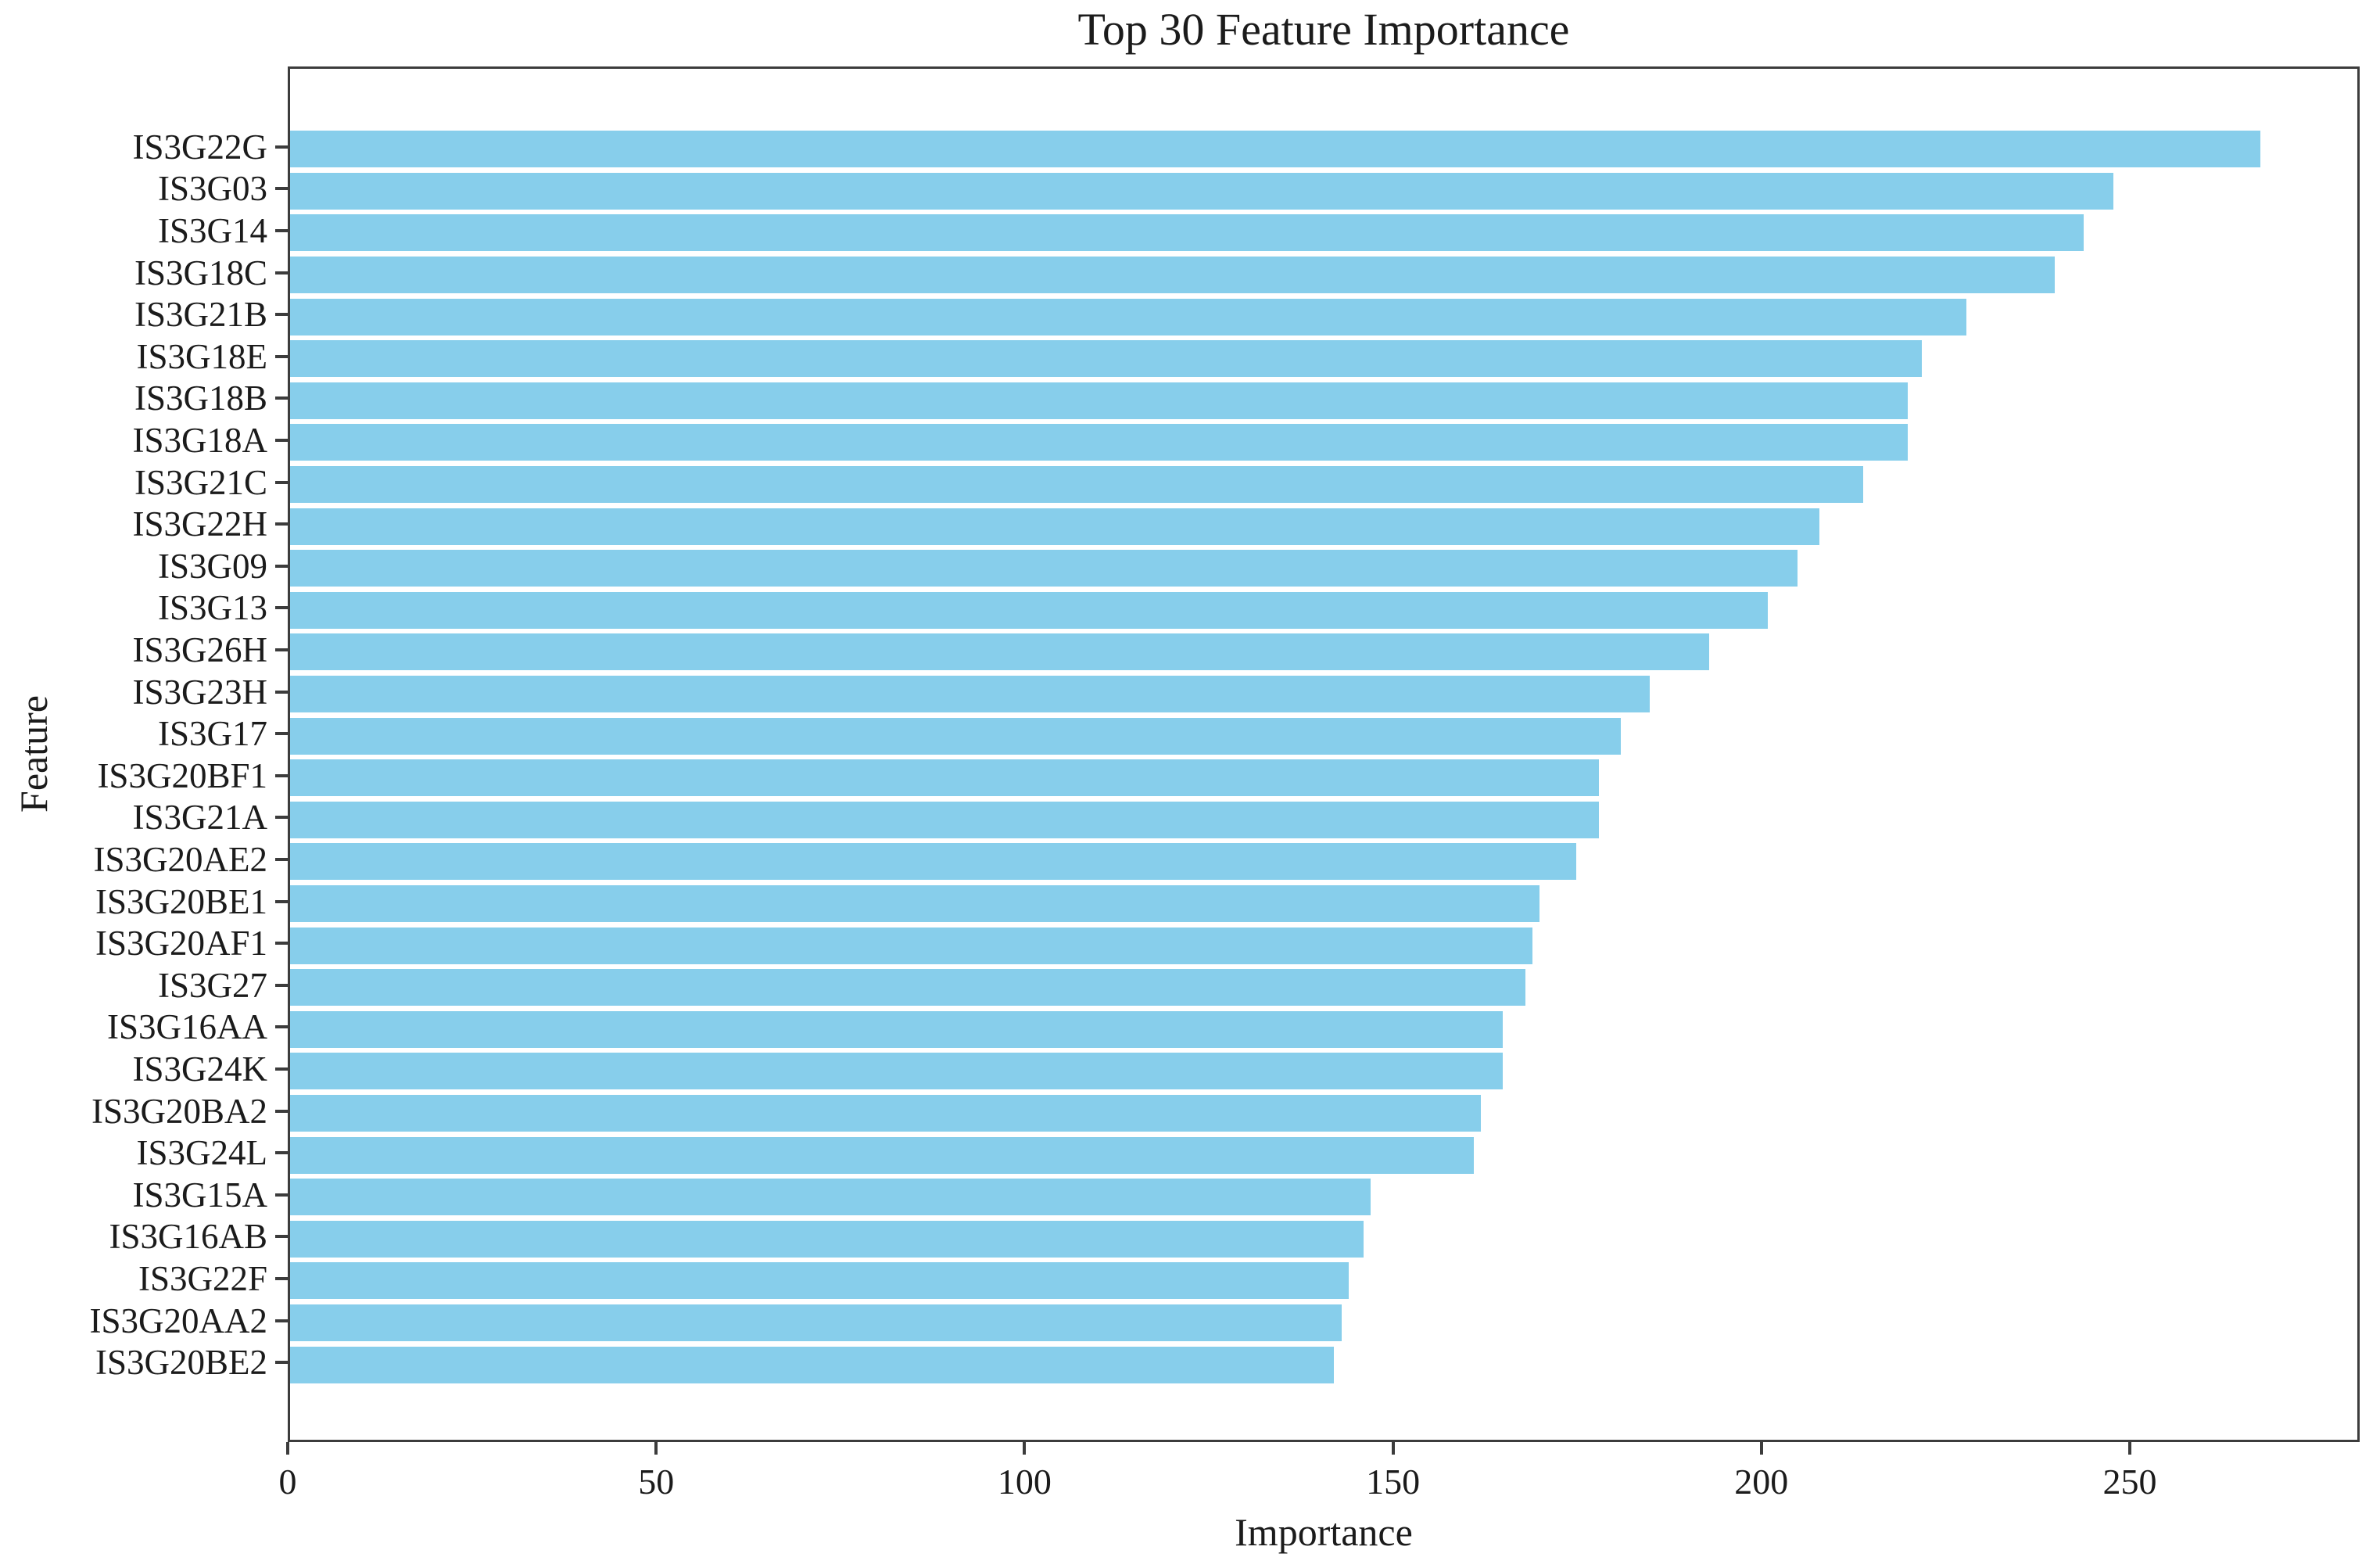 This screenshot has width=2380, height=1568. I want to click on bar-IS3G03, so click(1201, 191).